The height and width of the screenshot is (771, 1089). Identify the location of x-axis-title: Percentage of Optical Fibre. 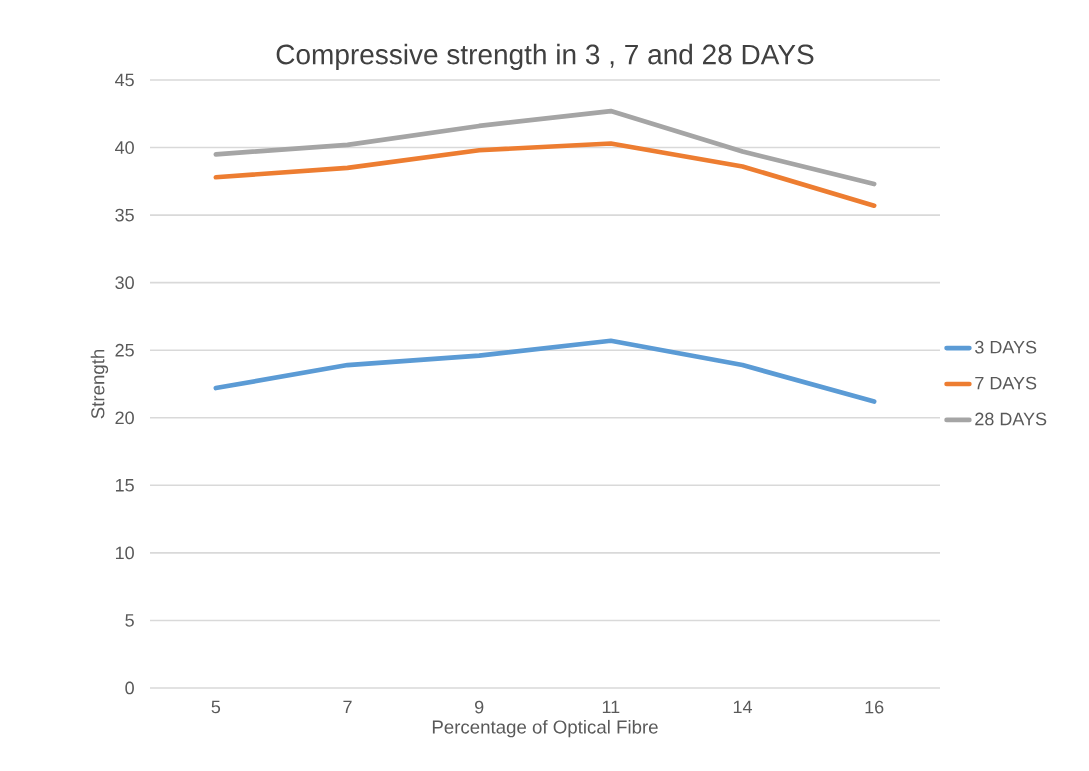
(545, 728).